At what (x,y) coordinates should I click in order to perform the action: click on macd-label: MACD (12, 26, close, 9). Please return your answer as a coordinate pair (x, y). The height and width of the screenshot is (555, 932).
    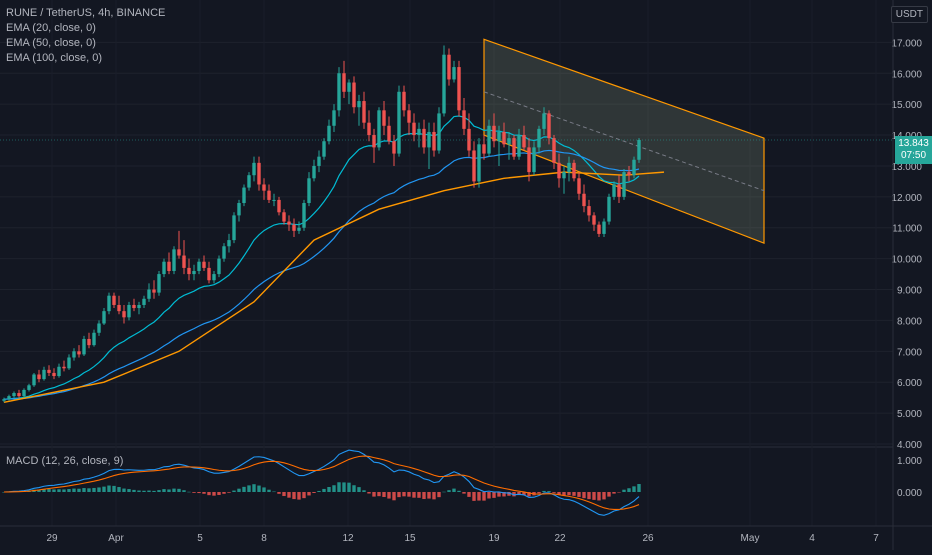
    Looking at the image, I should click on (65, 461).